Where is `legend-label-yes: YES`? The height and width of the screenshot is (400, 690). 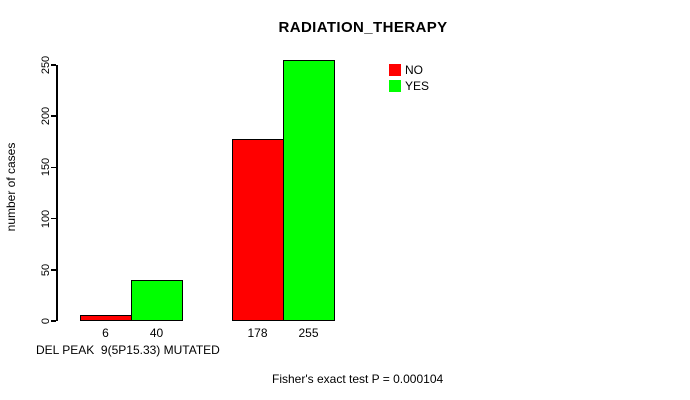
legend-label-yes: YES is located at coordinates (417, 86).